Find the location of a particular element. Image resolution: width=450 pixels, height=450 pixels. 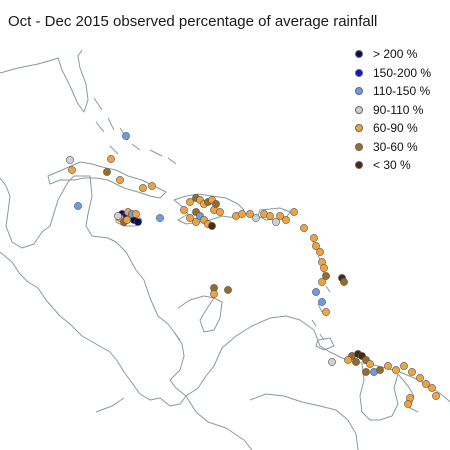

legend-label: < 30 % is located at coordinates (392, 165).